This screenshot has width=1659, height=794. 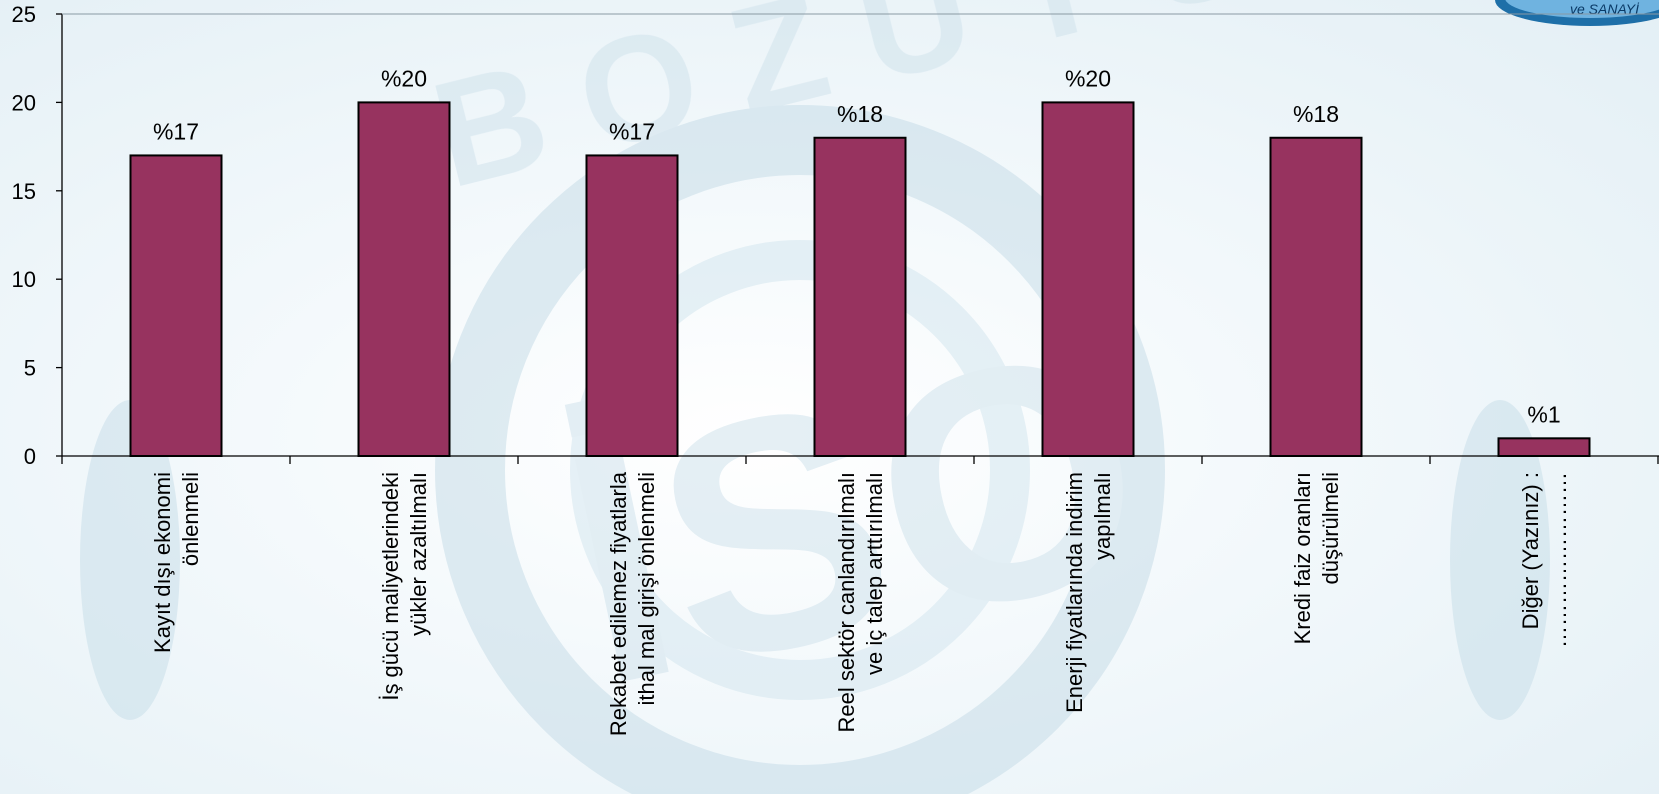 What do you see at coordinates (24, 279) in the screenshot?
I see `y-tick-label: 10` at bounding box center [24, 279].